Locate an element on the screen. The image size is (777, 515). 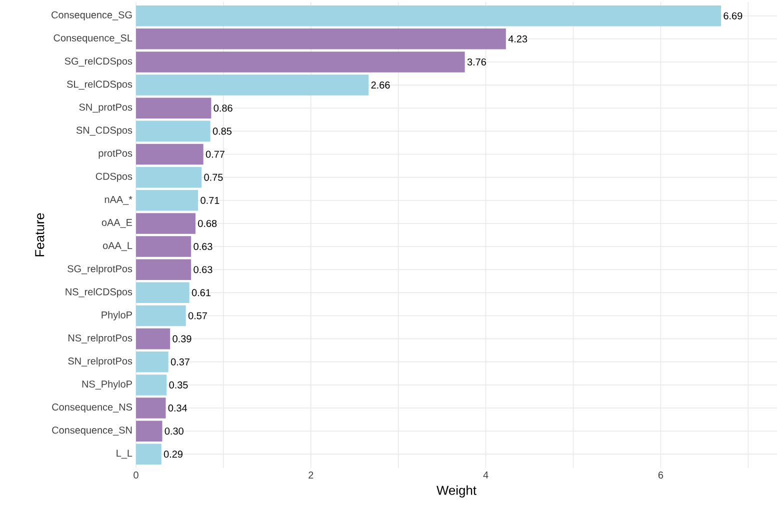
data-label: 0.30 is located at coordinates (174, 431).